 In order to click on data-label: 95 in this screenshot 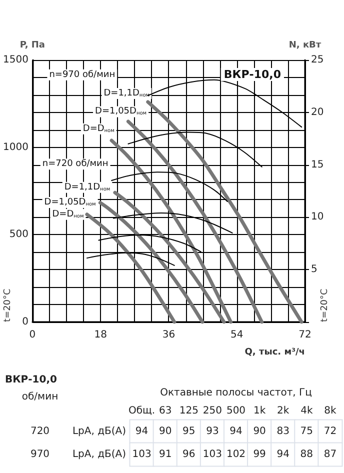, I will do `click(189, 431)`.